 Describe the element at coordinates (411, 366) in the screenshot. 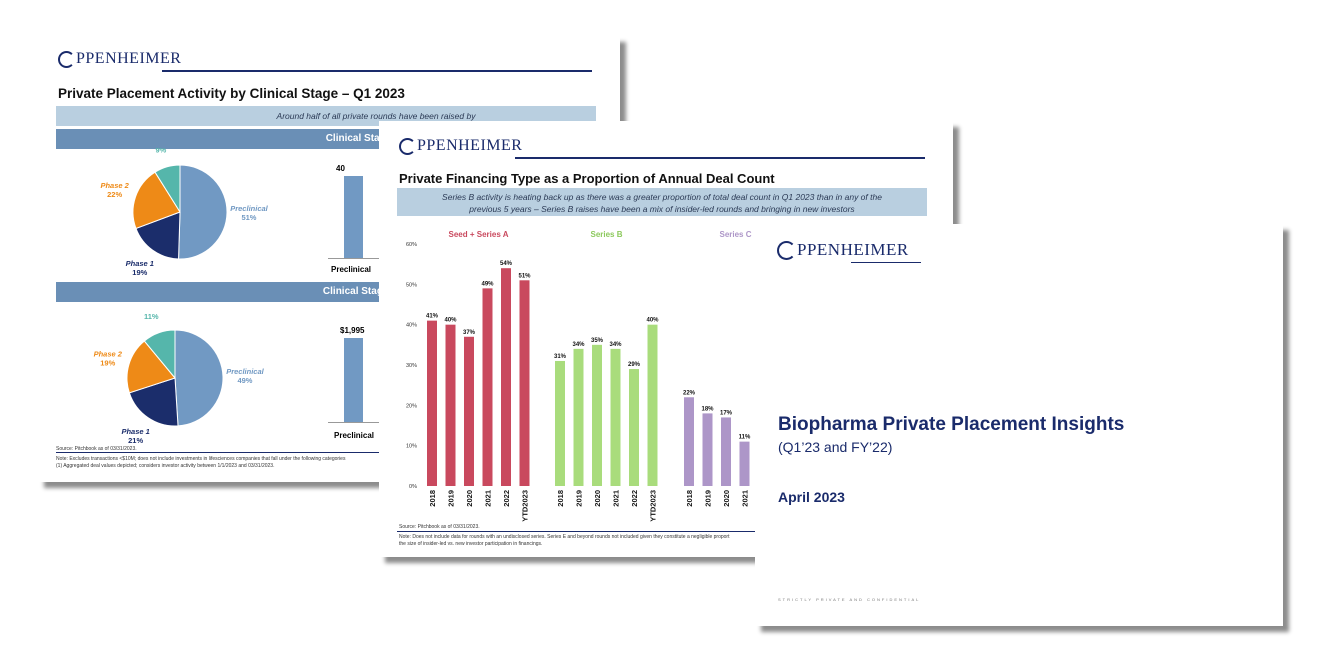

I see `y-tick-label: 30%` at that location.